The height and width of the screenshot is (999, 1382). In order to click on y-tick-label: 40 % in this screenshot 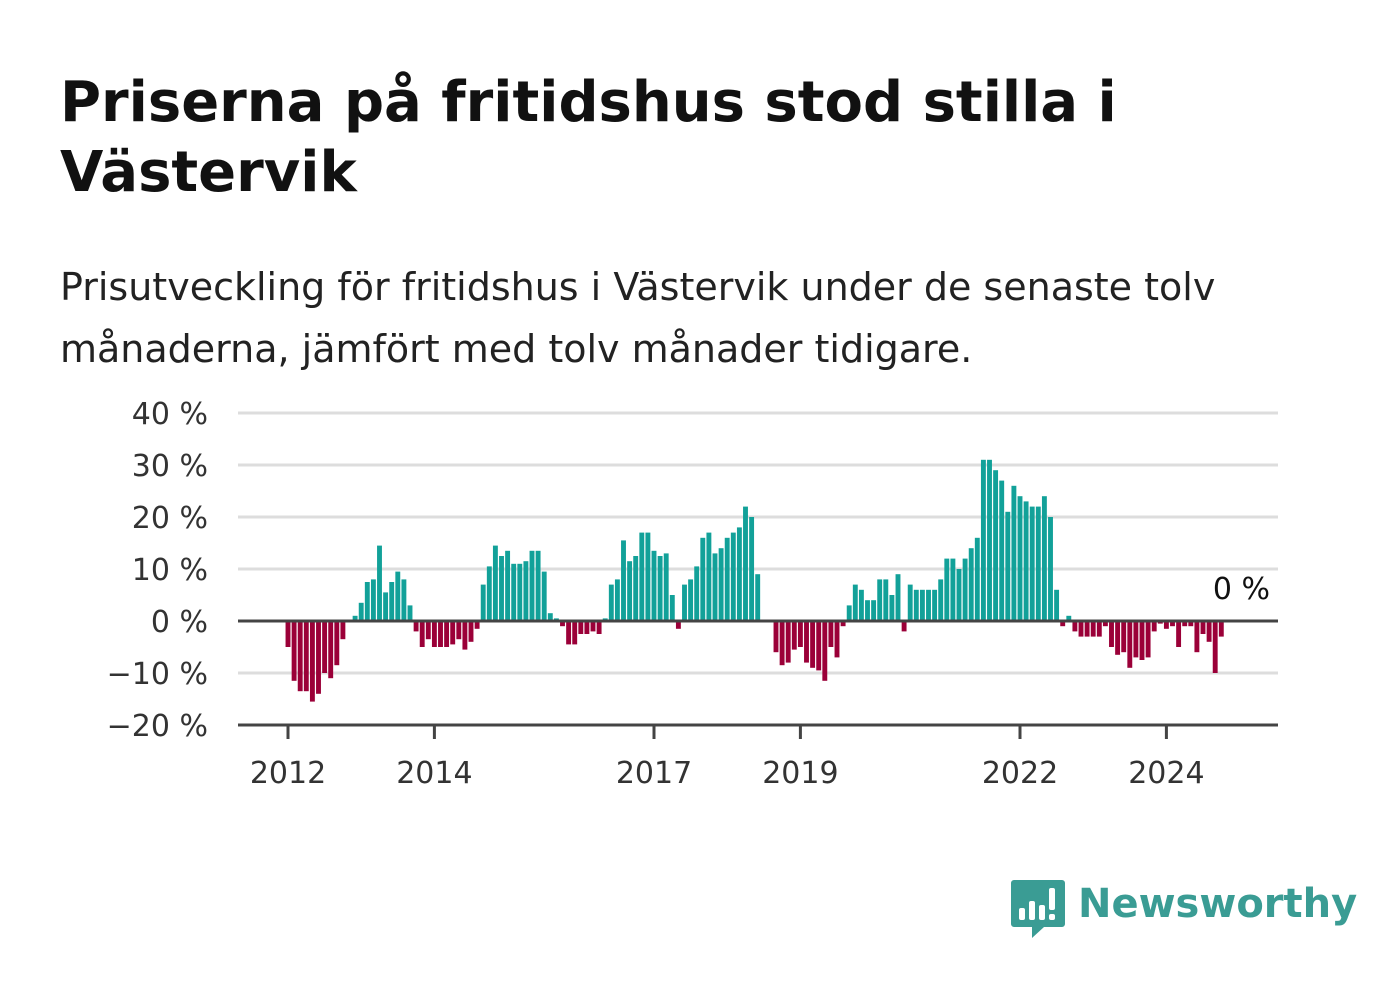, I will do `click(170, 414)`.